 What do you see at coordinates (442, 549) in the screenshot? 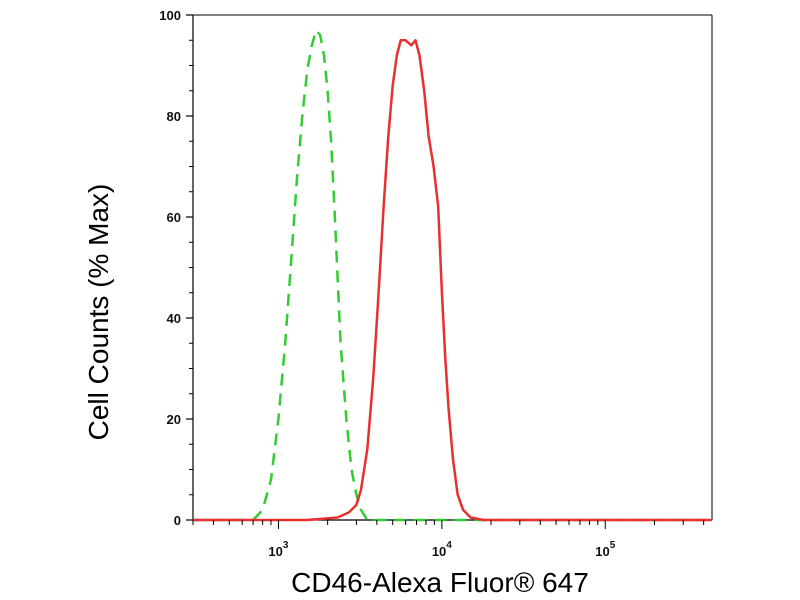
I see `x-tick-label: 10⁴` at bounding box center [442, 549].